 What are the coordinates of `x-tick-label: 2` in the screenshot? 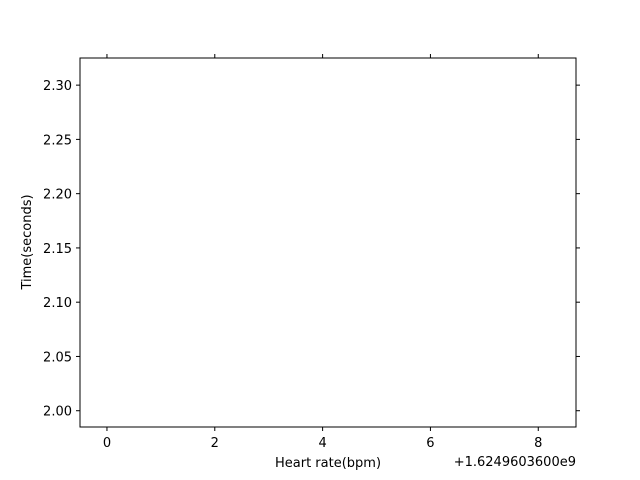 It's located at (215, 443).